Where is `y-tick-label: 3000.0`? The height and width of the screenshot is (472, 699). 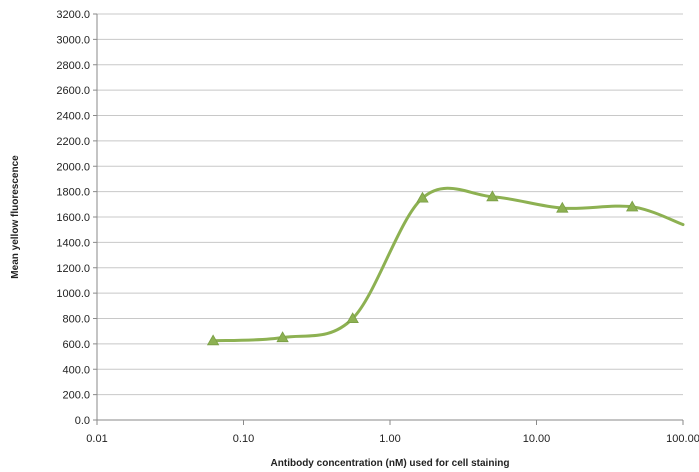
y-tick-label: 3000.0 is located at coordinates (73, 40).